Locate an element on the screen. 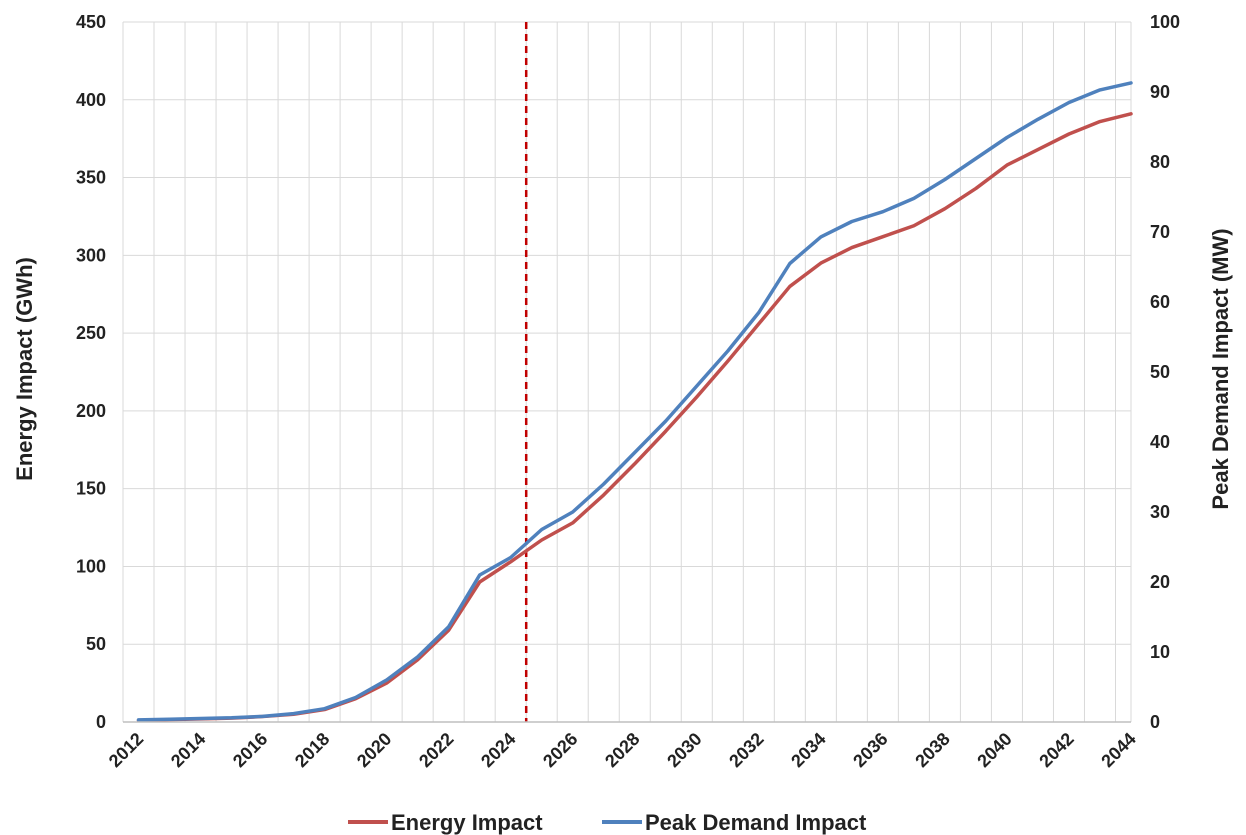  left-tick-label: 350 is located at coordinates (91, 178).